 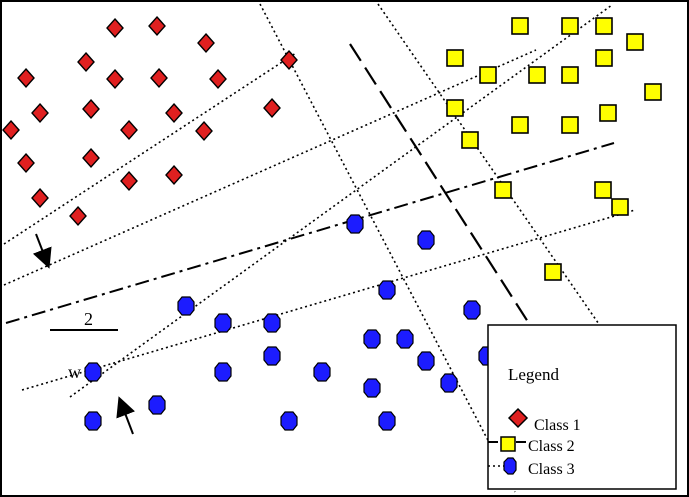 I want to click on legend-class1-label: Class 1, so click(x=557, y=425).